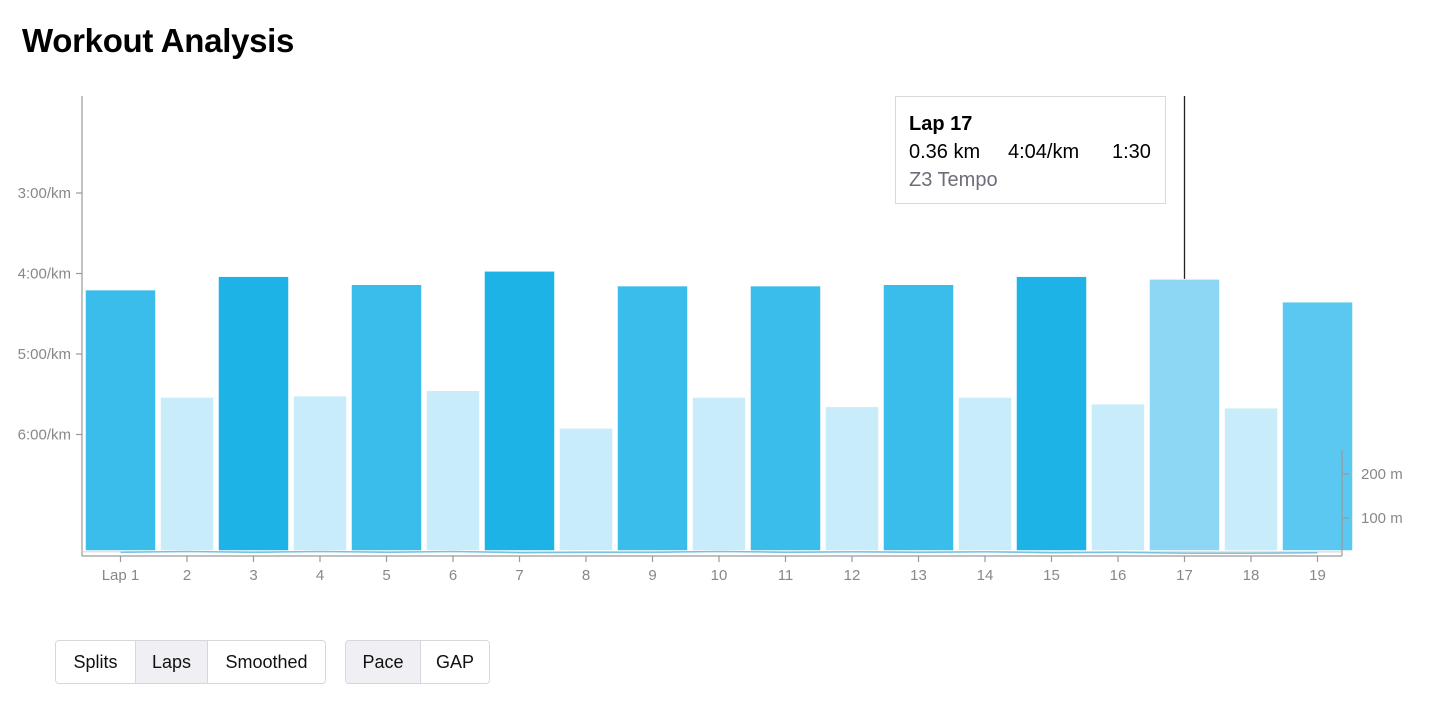  I want to click on elevation-layer, so click(712, 552).